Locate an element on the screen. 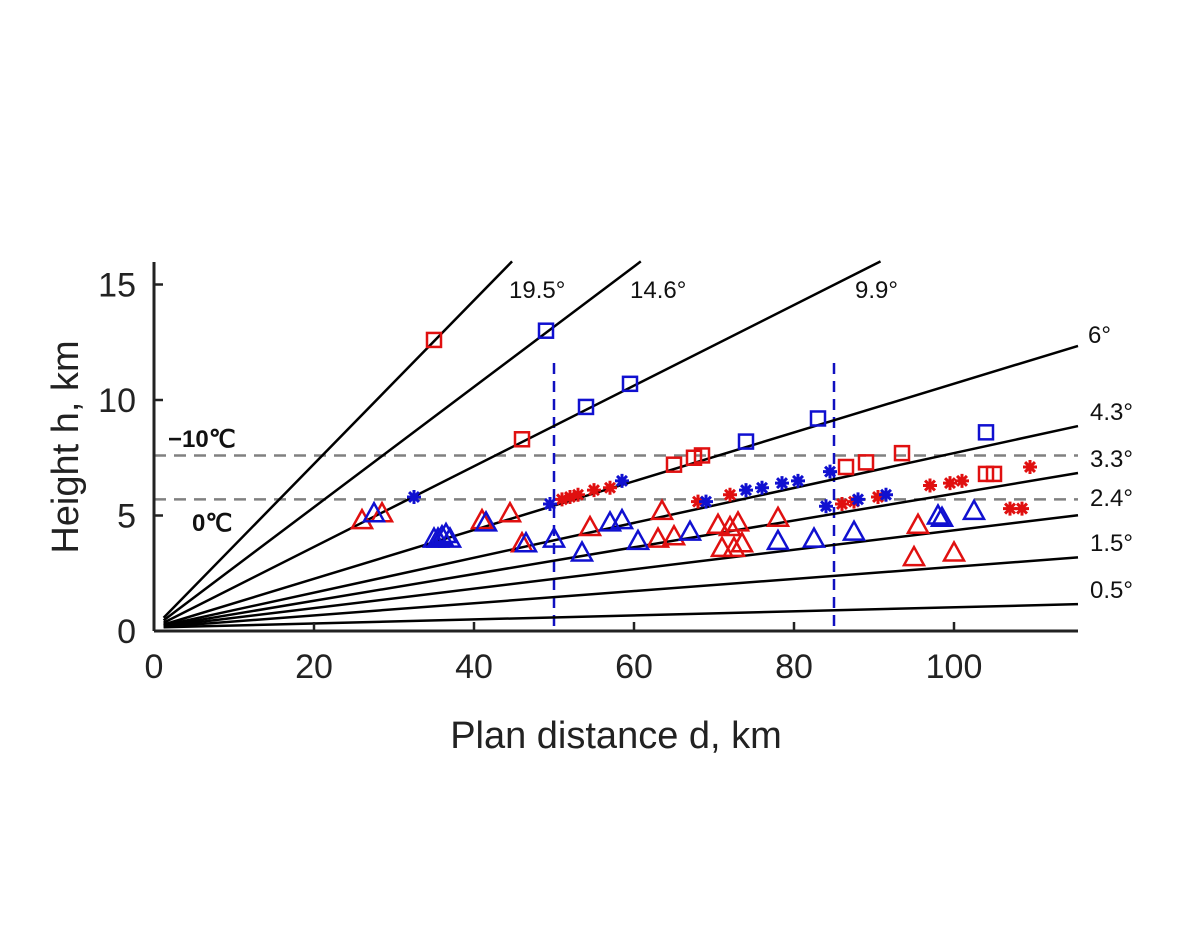 The width and height of the screenshot is (1189, 932). elevation-label: 14.6° is located at coordinates (658, 290).